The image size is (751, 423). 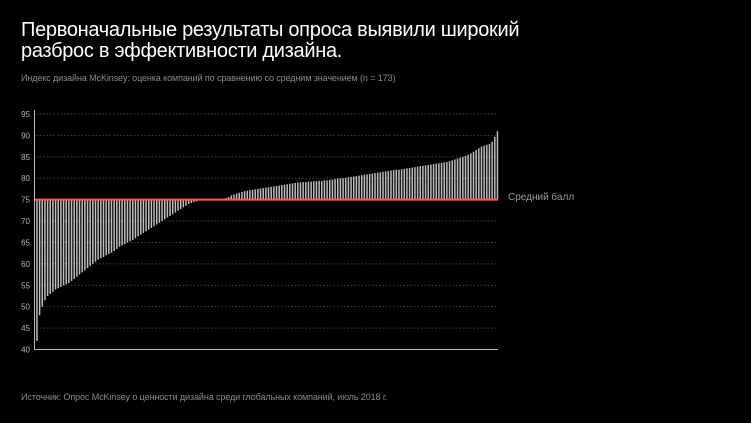 What do you see at coordinates (25, 307) in the screenshot?
I see `y-tick-label: 50` at bounding box center [25, 307].